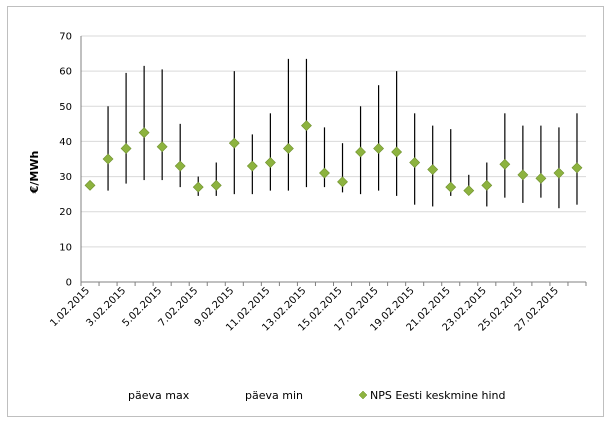 Image resolution: width=613 pixels, height=423 pixels. What do you see at coordinates (65, 212) in the screenshot?
I see `y-tick-label: 20` at bounding box center [65, 212].